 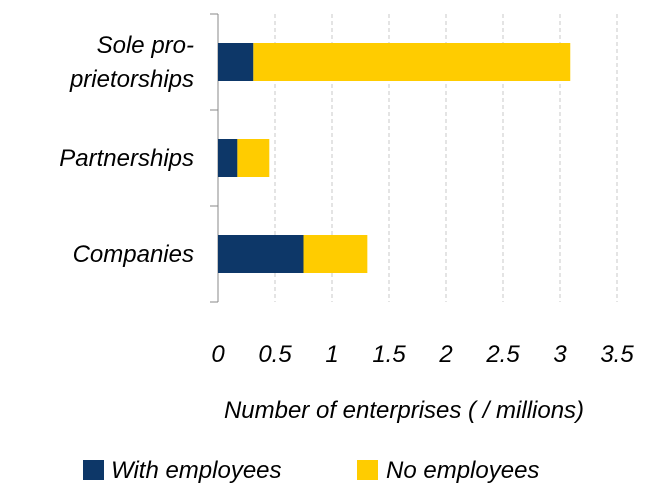 I want to click on x-tick-label: 1, so click(x=331, y=354).